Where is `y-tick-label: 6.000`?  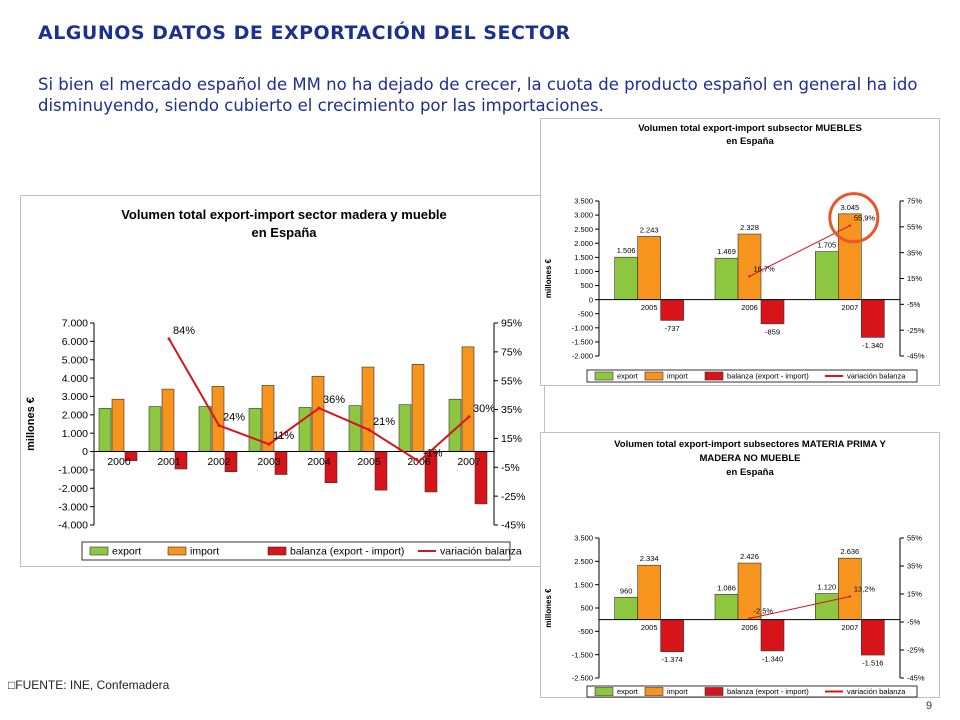
y-tick-label: 6.000 is located at coordinates (75, 342).